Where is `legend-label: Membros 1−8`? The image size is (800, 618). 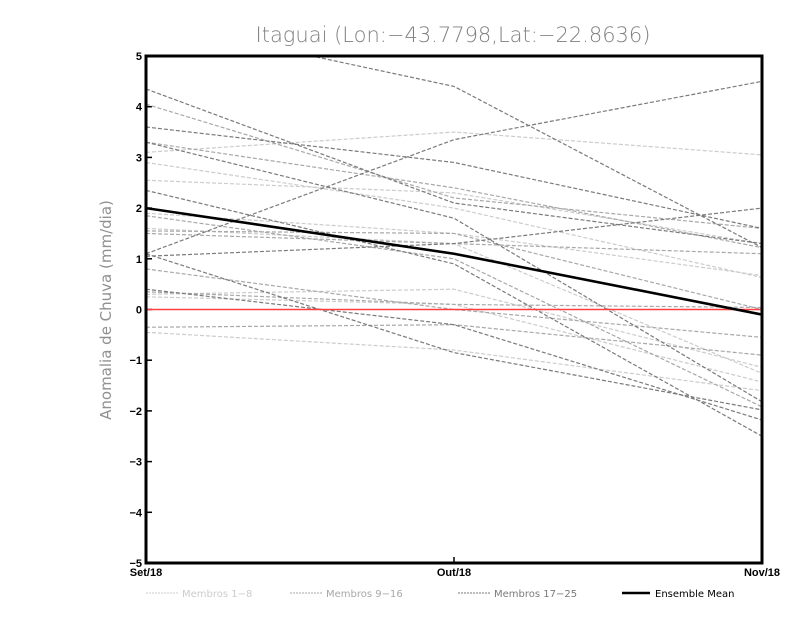 legend-label: Membros 1−8 is located at coordinates (217, 594).